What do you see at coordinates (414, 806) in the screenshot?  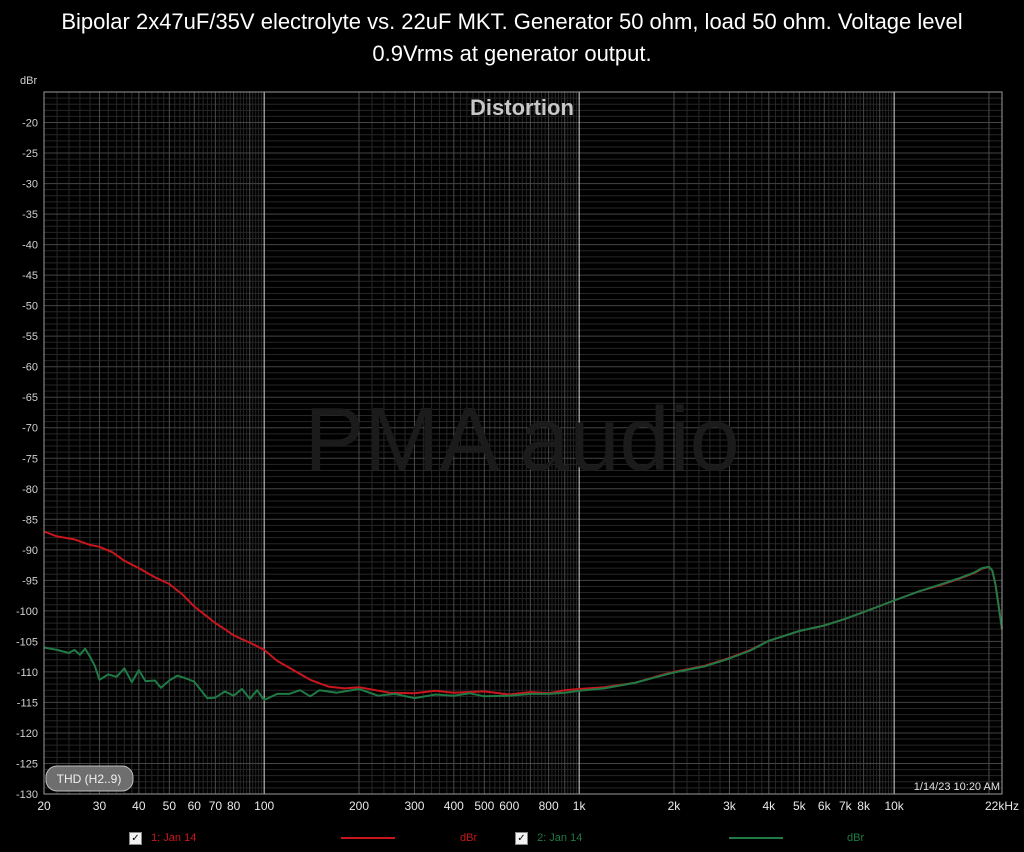 I see `x-tick-label: 300` at bounding box center [414, 806].